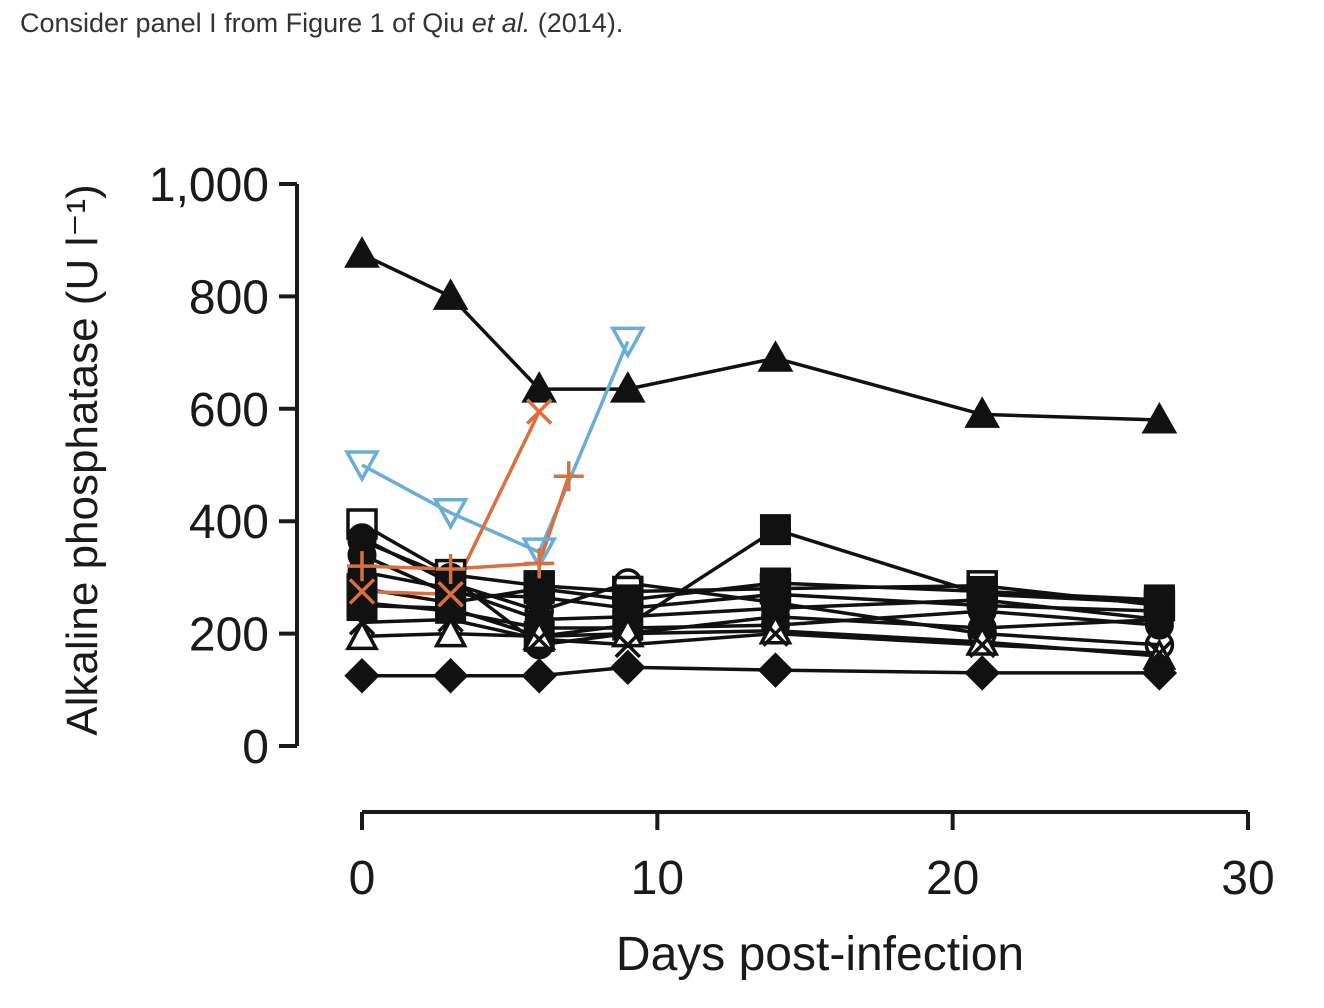 The image size is (1324, 1008). Describe the element at coordinates (229, 297) in the screenshot. I see `y-tick-label: 800` at that location.